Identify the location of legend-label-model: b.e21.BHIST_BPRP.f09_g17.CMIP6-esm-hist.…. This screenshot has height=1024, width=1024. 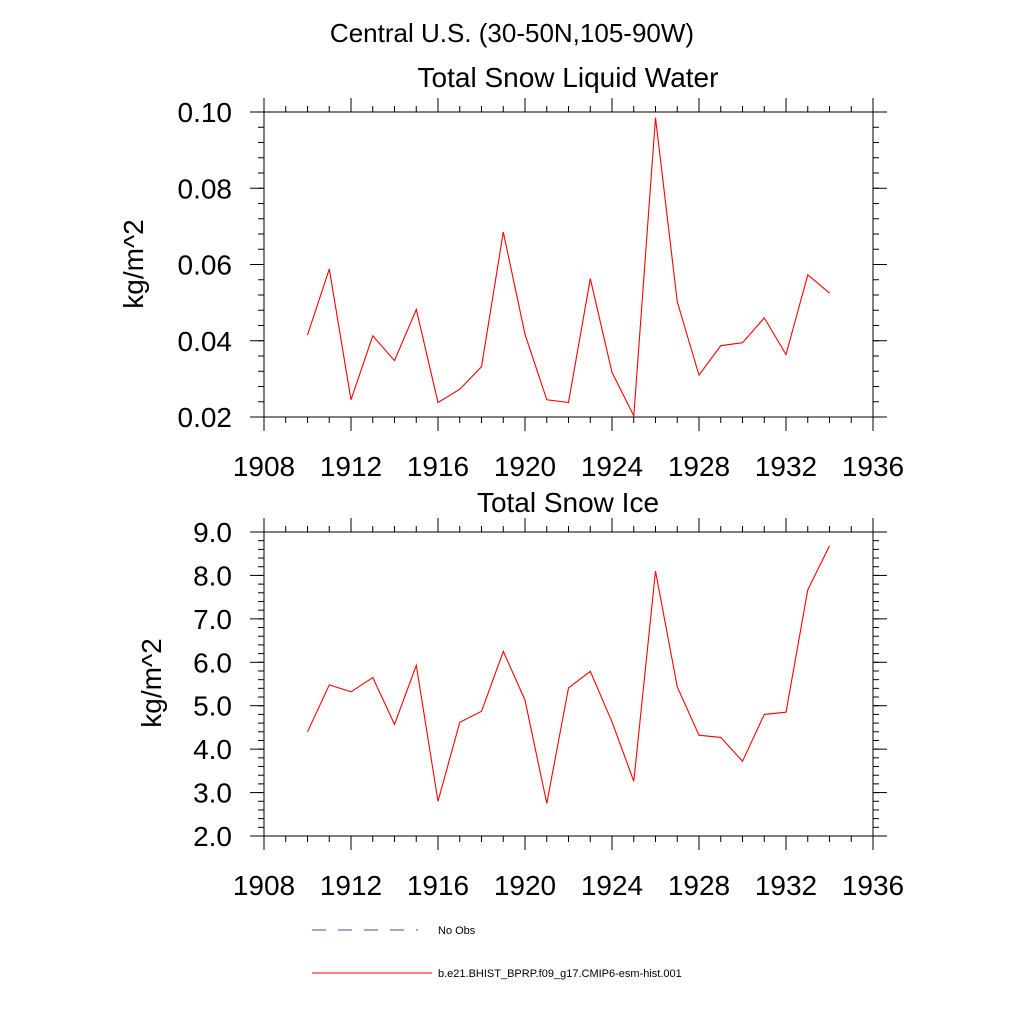
(560, 974).